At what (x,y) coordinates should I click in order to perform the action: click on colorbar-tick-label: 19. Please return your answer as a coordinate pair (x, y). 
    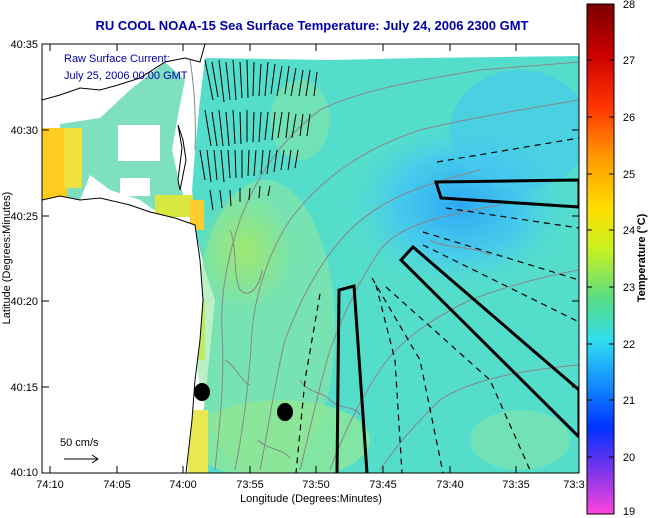
    Looking at the image, I should click on (629, 512).